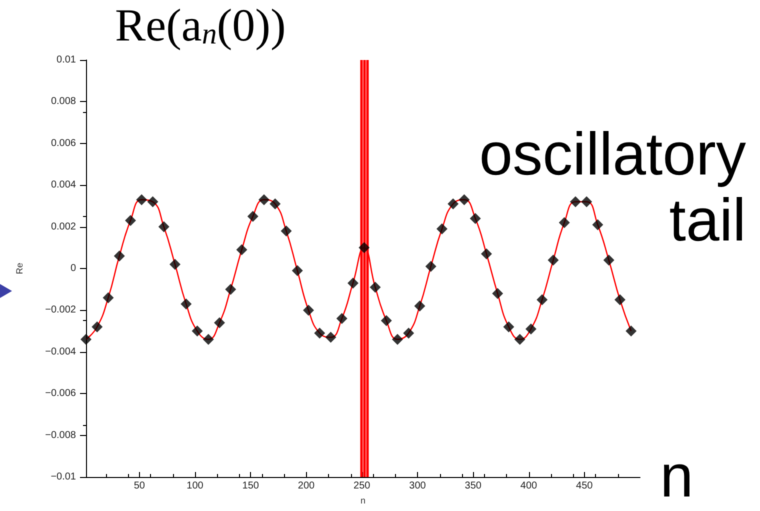 Image resolution: width=760 pixels, height=511 pixels. What do you see at coordinates (63, 185) in the screenshot?
I see `y-tick-label: 0.004` at bounding box center [63, 185].